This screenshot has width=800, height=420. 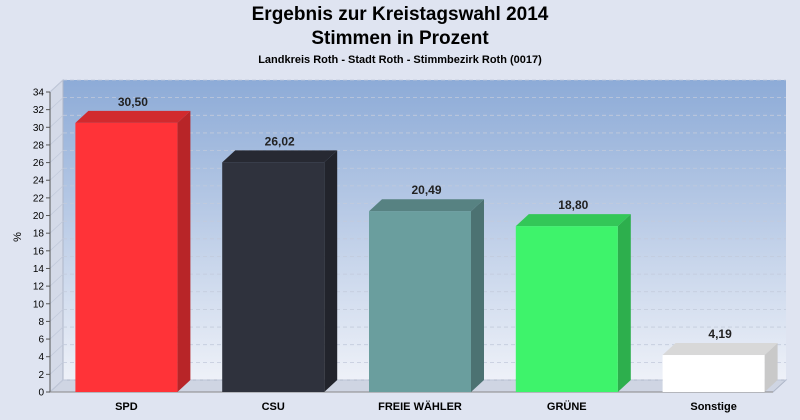 I want to click on x-tick-label: Sonstige, so click(x=713, y=407).